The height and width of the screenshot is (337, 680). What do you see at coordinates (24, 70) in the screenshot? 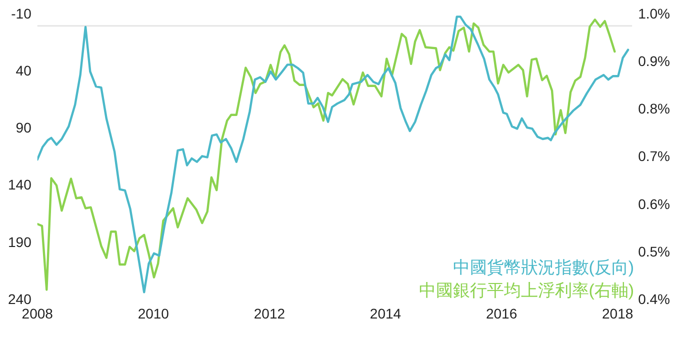
I see `y-tick-label: 40` at bounding box center [24, 70].